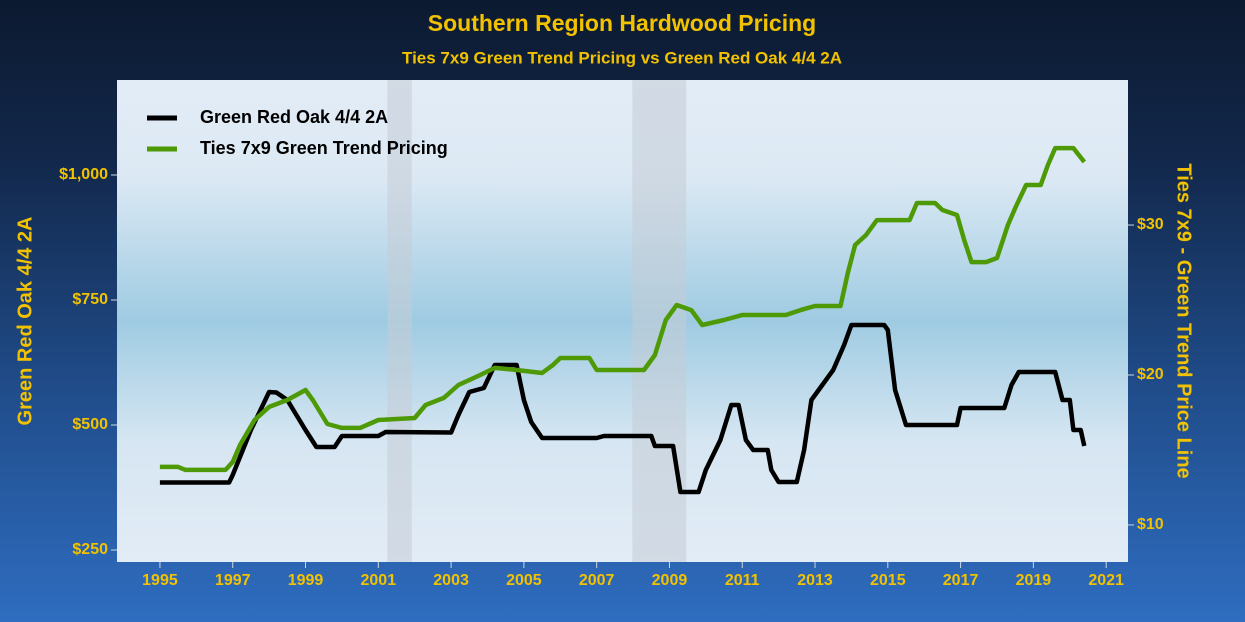  I want to click on y-axis-label: Green Red Oak 4/4 2A, so click(25, 321).